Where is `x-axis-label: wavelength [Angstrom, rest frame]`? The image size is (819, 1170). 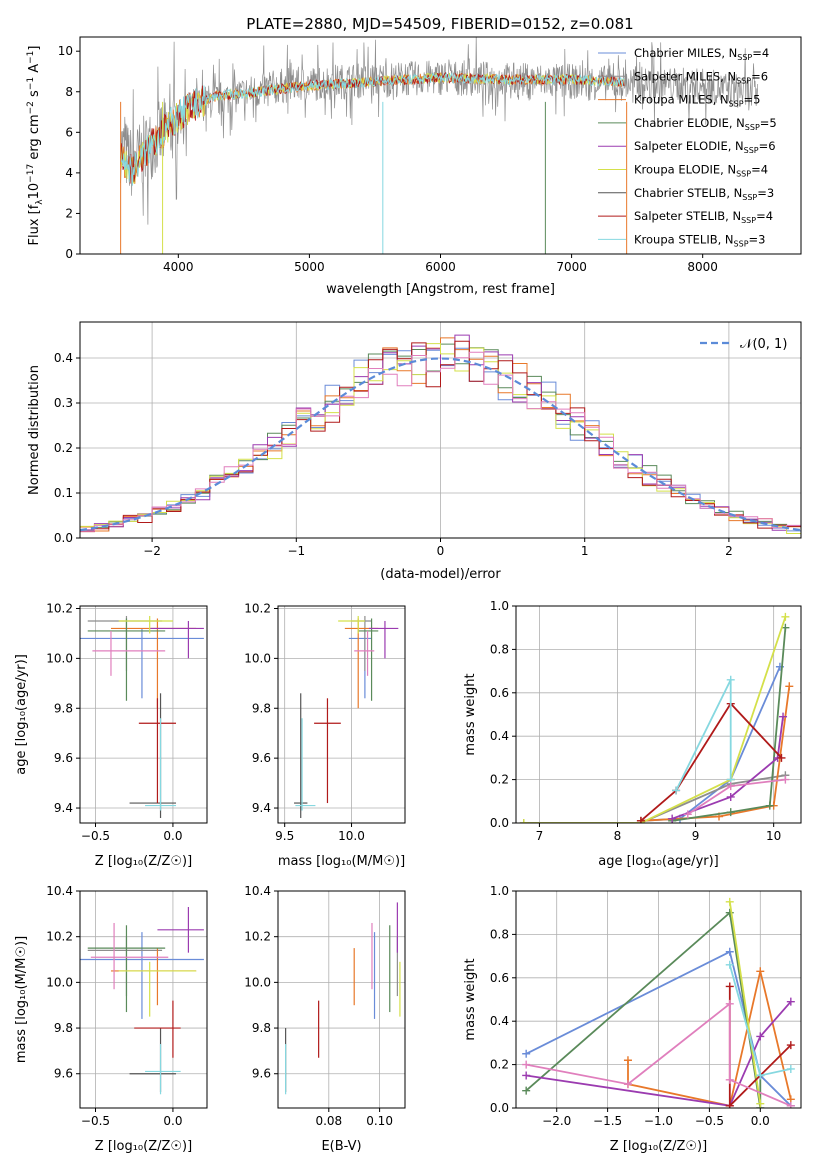
x-axis-label: wavelength [Angstrom, rest frame] is located at coordinates (440, 289).